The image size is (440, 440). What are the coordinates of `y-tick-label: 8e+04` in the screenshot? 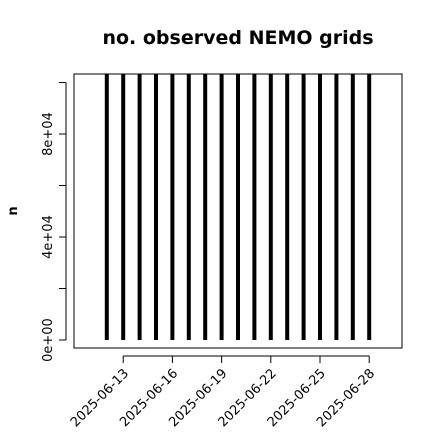 It's located at (48, 134).